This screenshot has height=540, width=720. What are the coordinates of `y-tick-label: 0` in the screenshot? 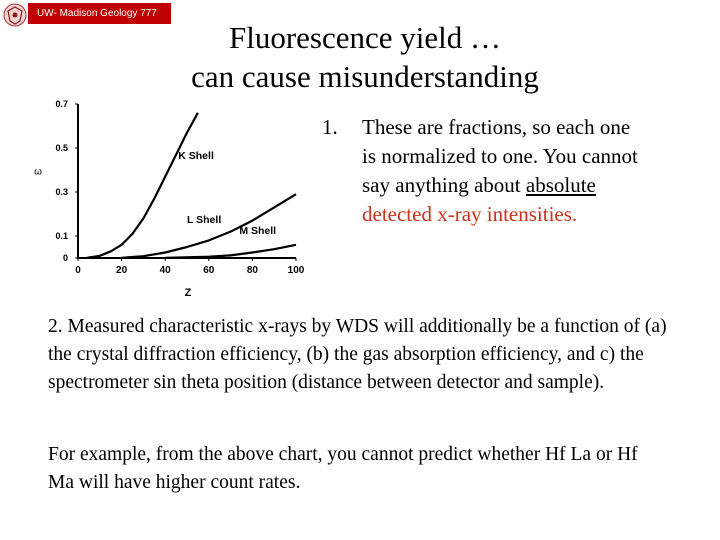 It's located at (65, 258).